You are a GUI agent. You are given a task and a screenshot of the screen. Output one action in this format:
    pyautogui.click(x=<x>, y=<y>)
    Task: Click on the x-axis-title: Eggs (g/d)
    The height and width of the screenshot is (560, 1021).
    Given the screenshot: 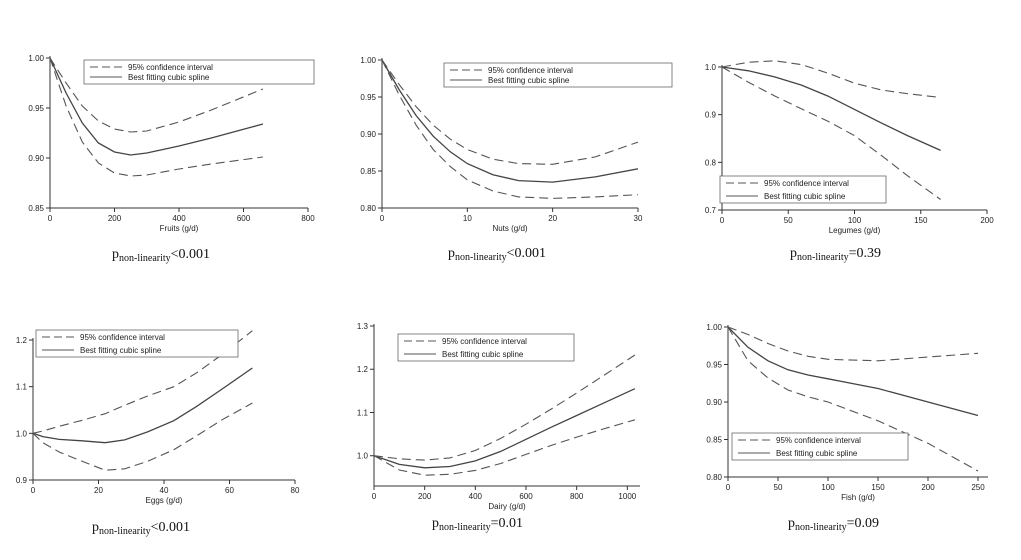 What is the action you would take?
    pyautogui.click(x=164, y=500)
    